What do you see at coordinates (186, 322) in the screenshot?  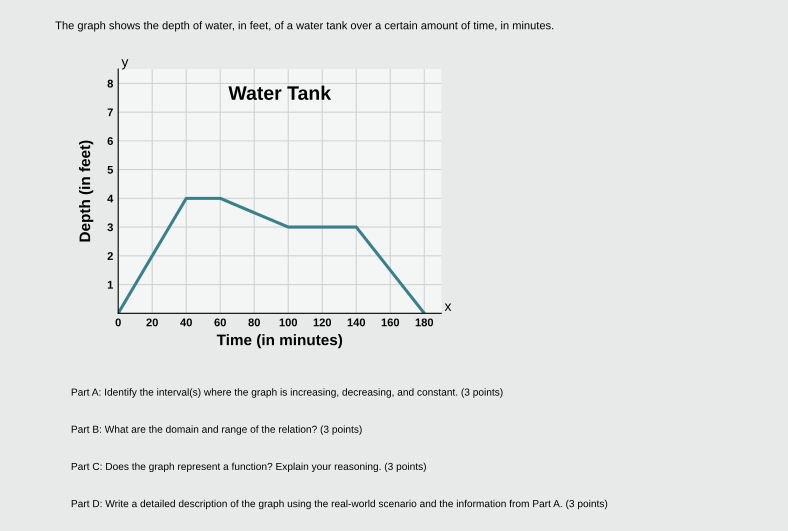 I see `x-tick-label: 40` at bounding box center [186, 322].